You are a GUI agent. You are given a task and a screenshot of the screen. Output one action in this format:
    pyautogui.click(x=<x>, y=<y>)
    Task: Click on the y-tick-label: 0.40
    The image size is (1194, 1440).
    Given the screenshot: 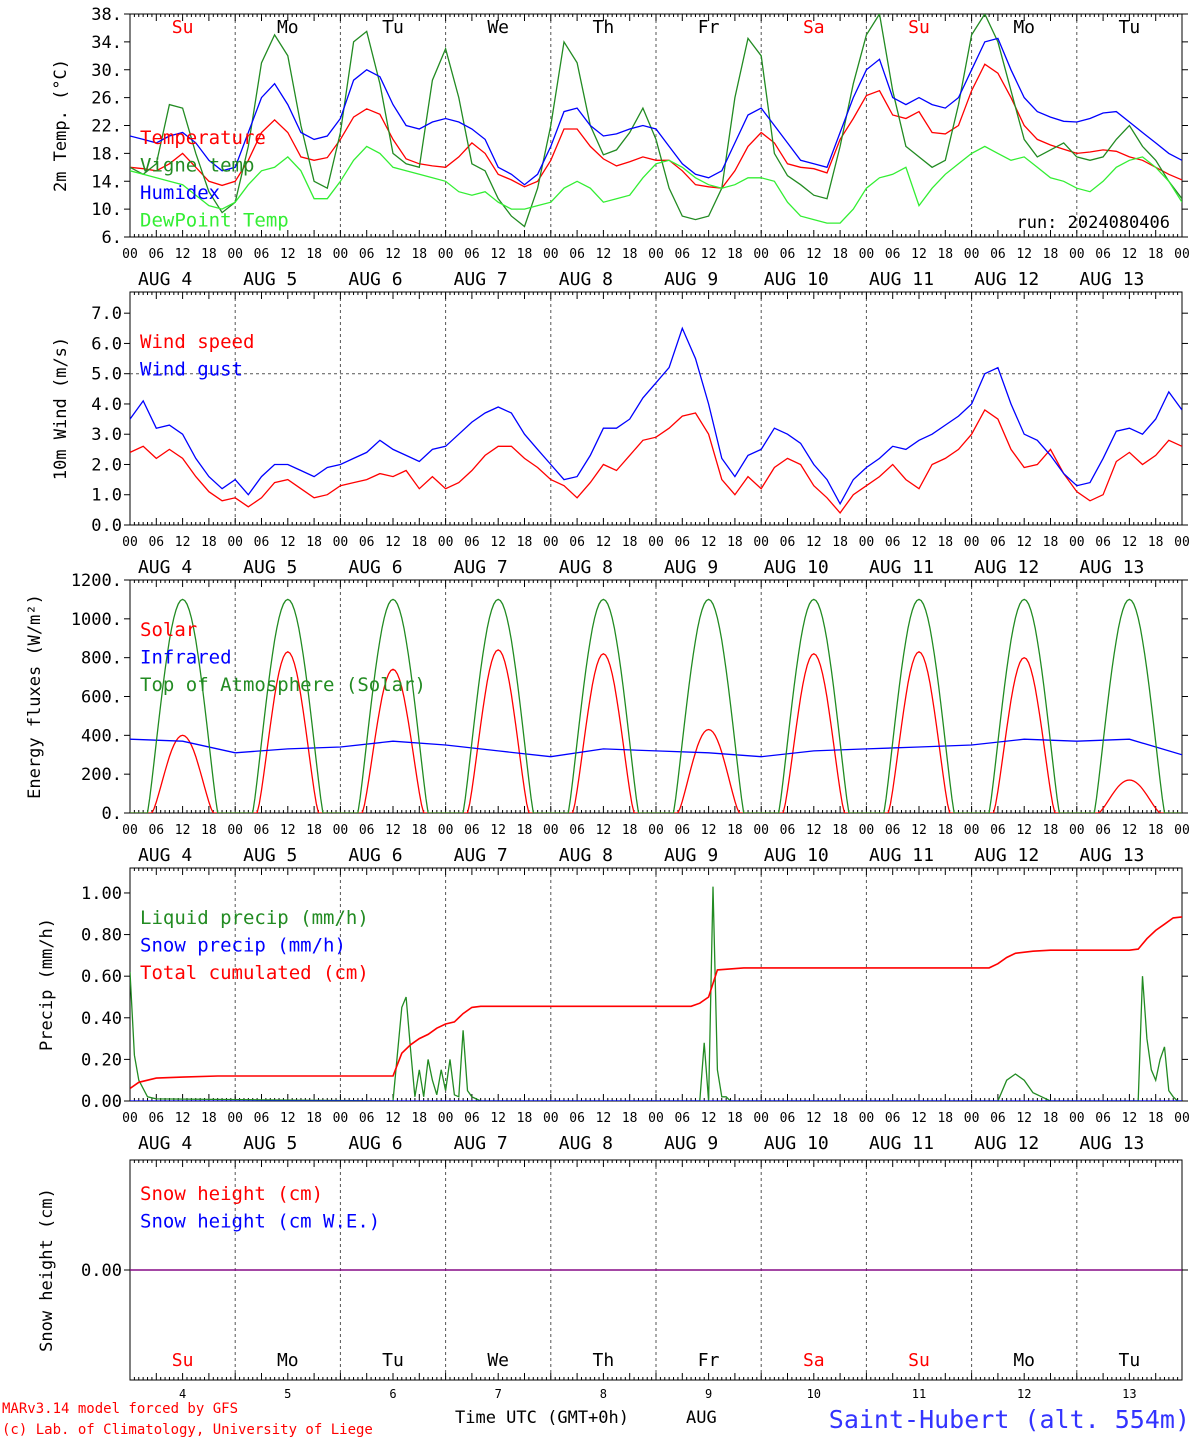 What is the action you would take?
    pyautogui.click(x=101, y=1019)
    